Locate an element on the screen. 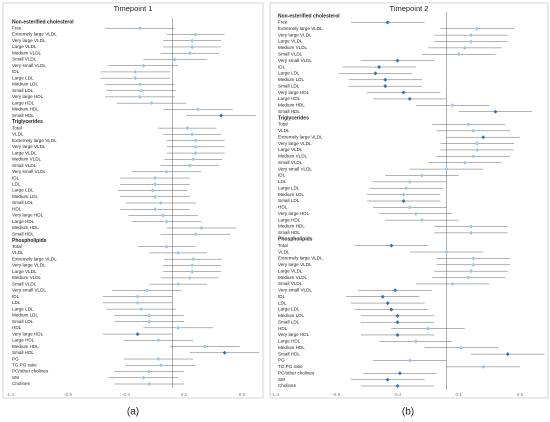 This screenshot has height=422, width=550. row-label: PC/other cholines is located at coordinates (30, 371).